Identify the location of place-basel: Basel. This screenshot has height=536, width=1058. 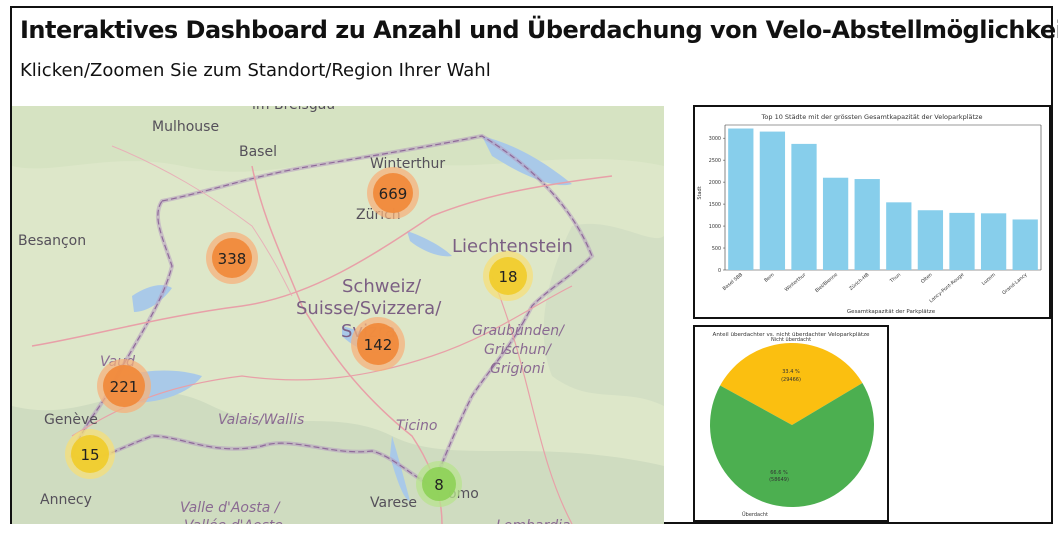
(258, 152).